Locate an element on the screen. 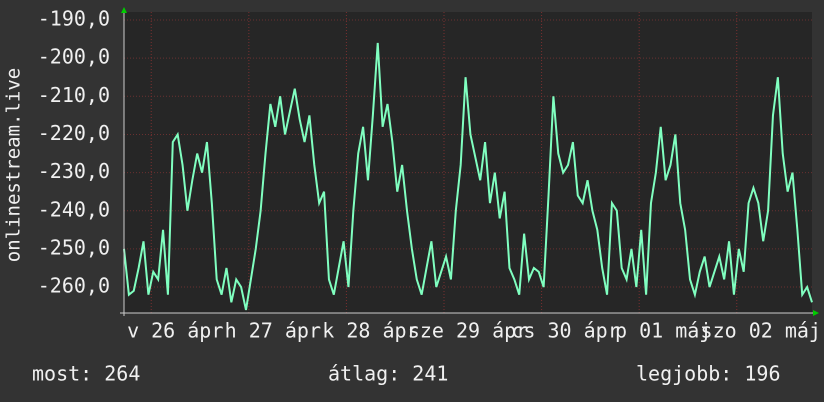 The width and height of the screenshot is (824, 402). x-tick-label: v 26 ápr is located at coordinates (175, 331).